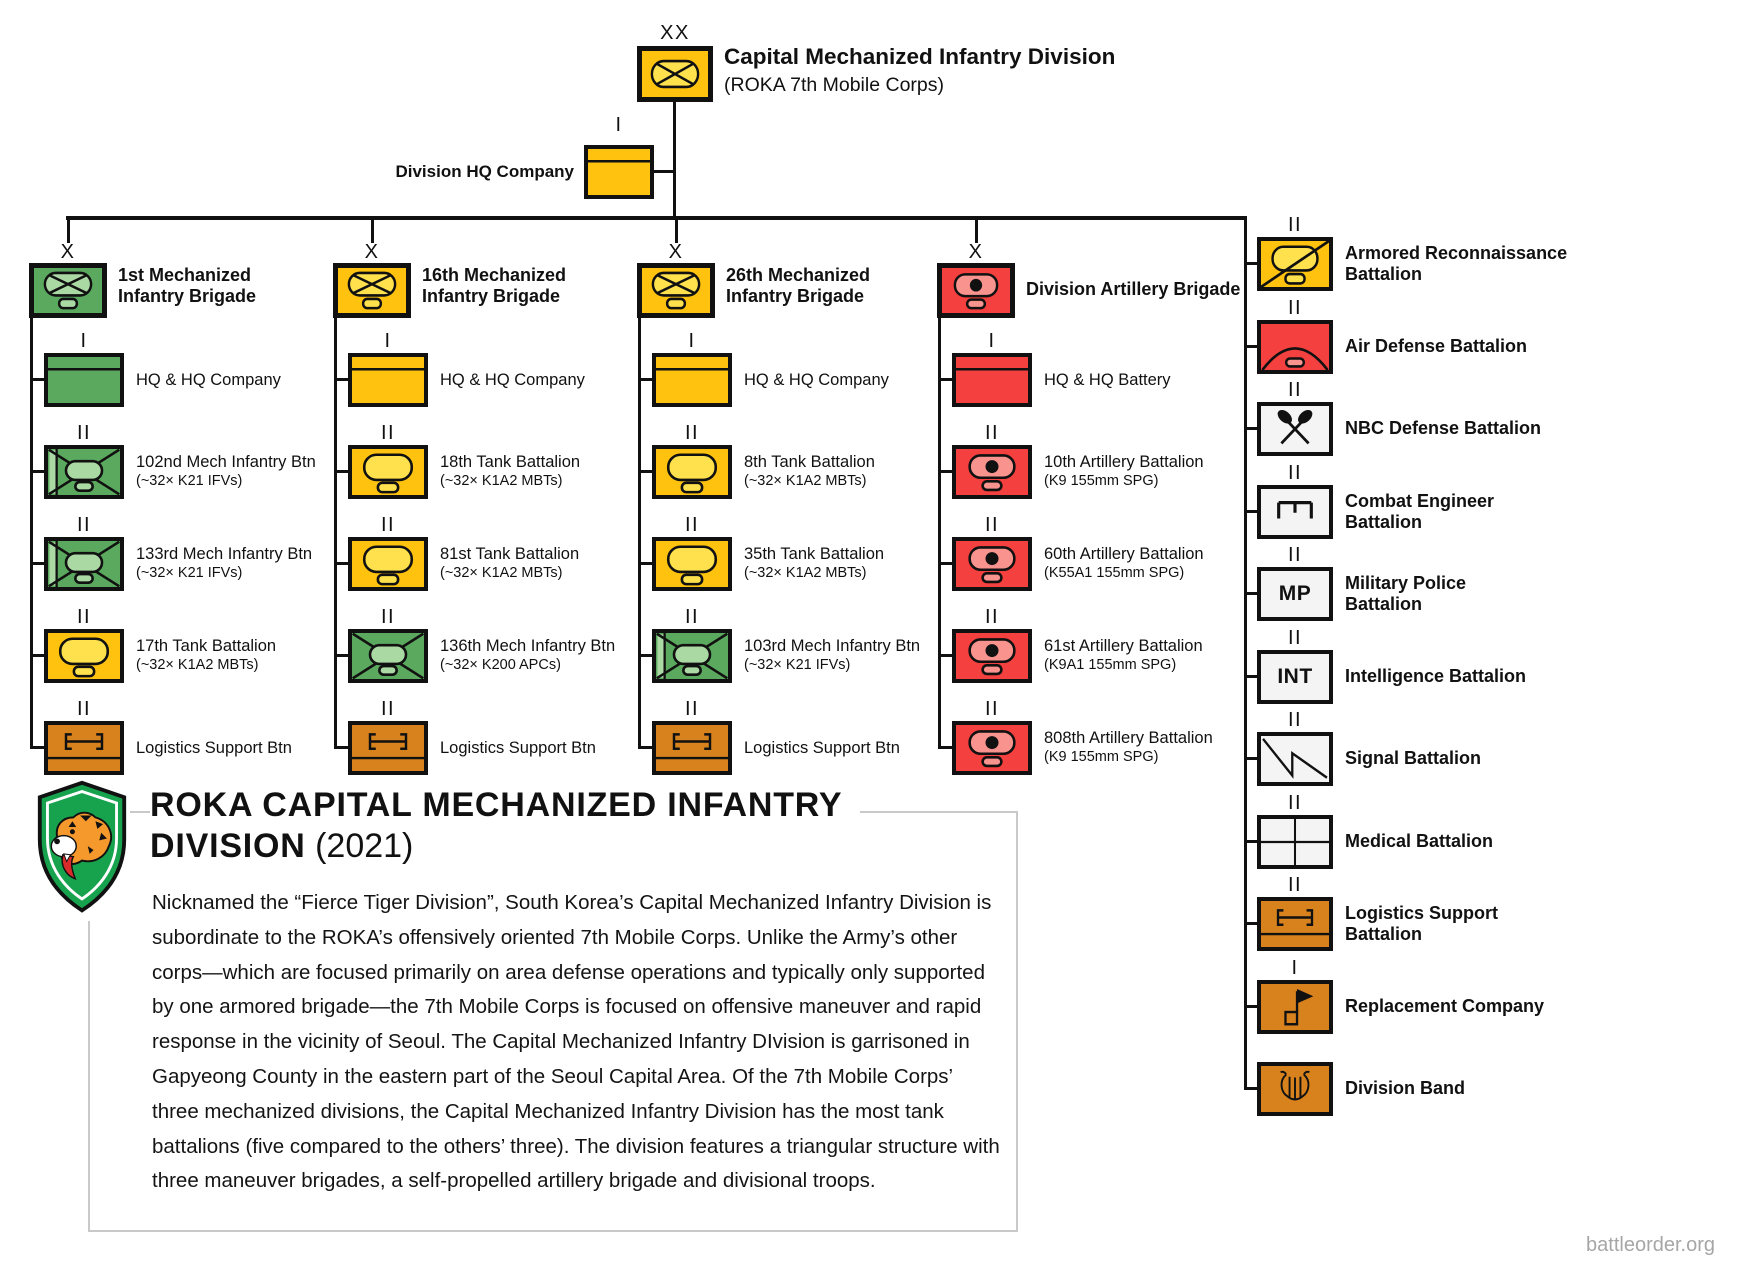 The image size is (1737, 1286). Describe the element at coordinates (494, 275) in the screenshot. I see `brigade-label-line: 16th Mechanized` at that location.